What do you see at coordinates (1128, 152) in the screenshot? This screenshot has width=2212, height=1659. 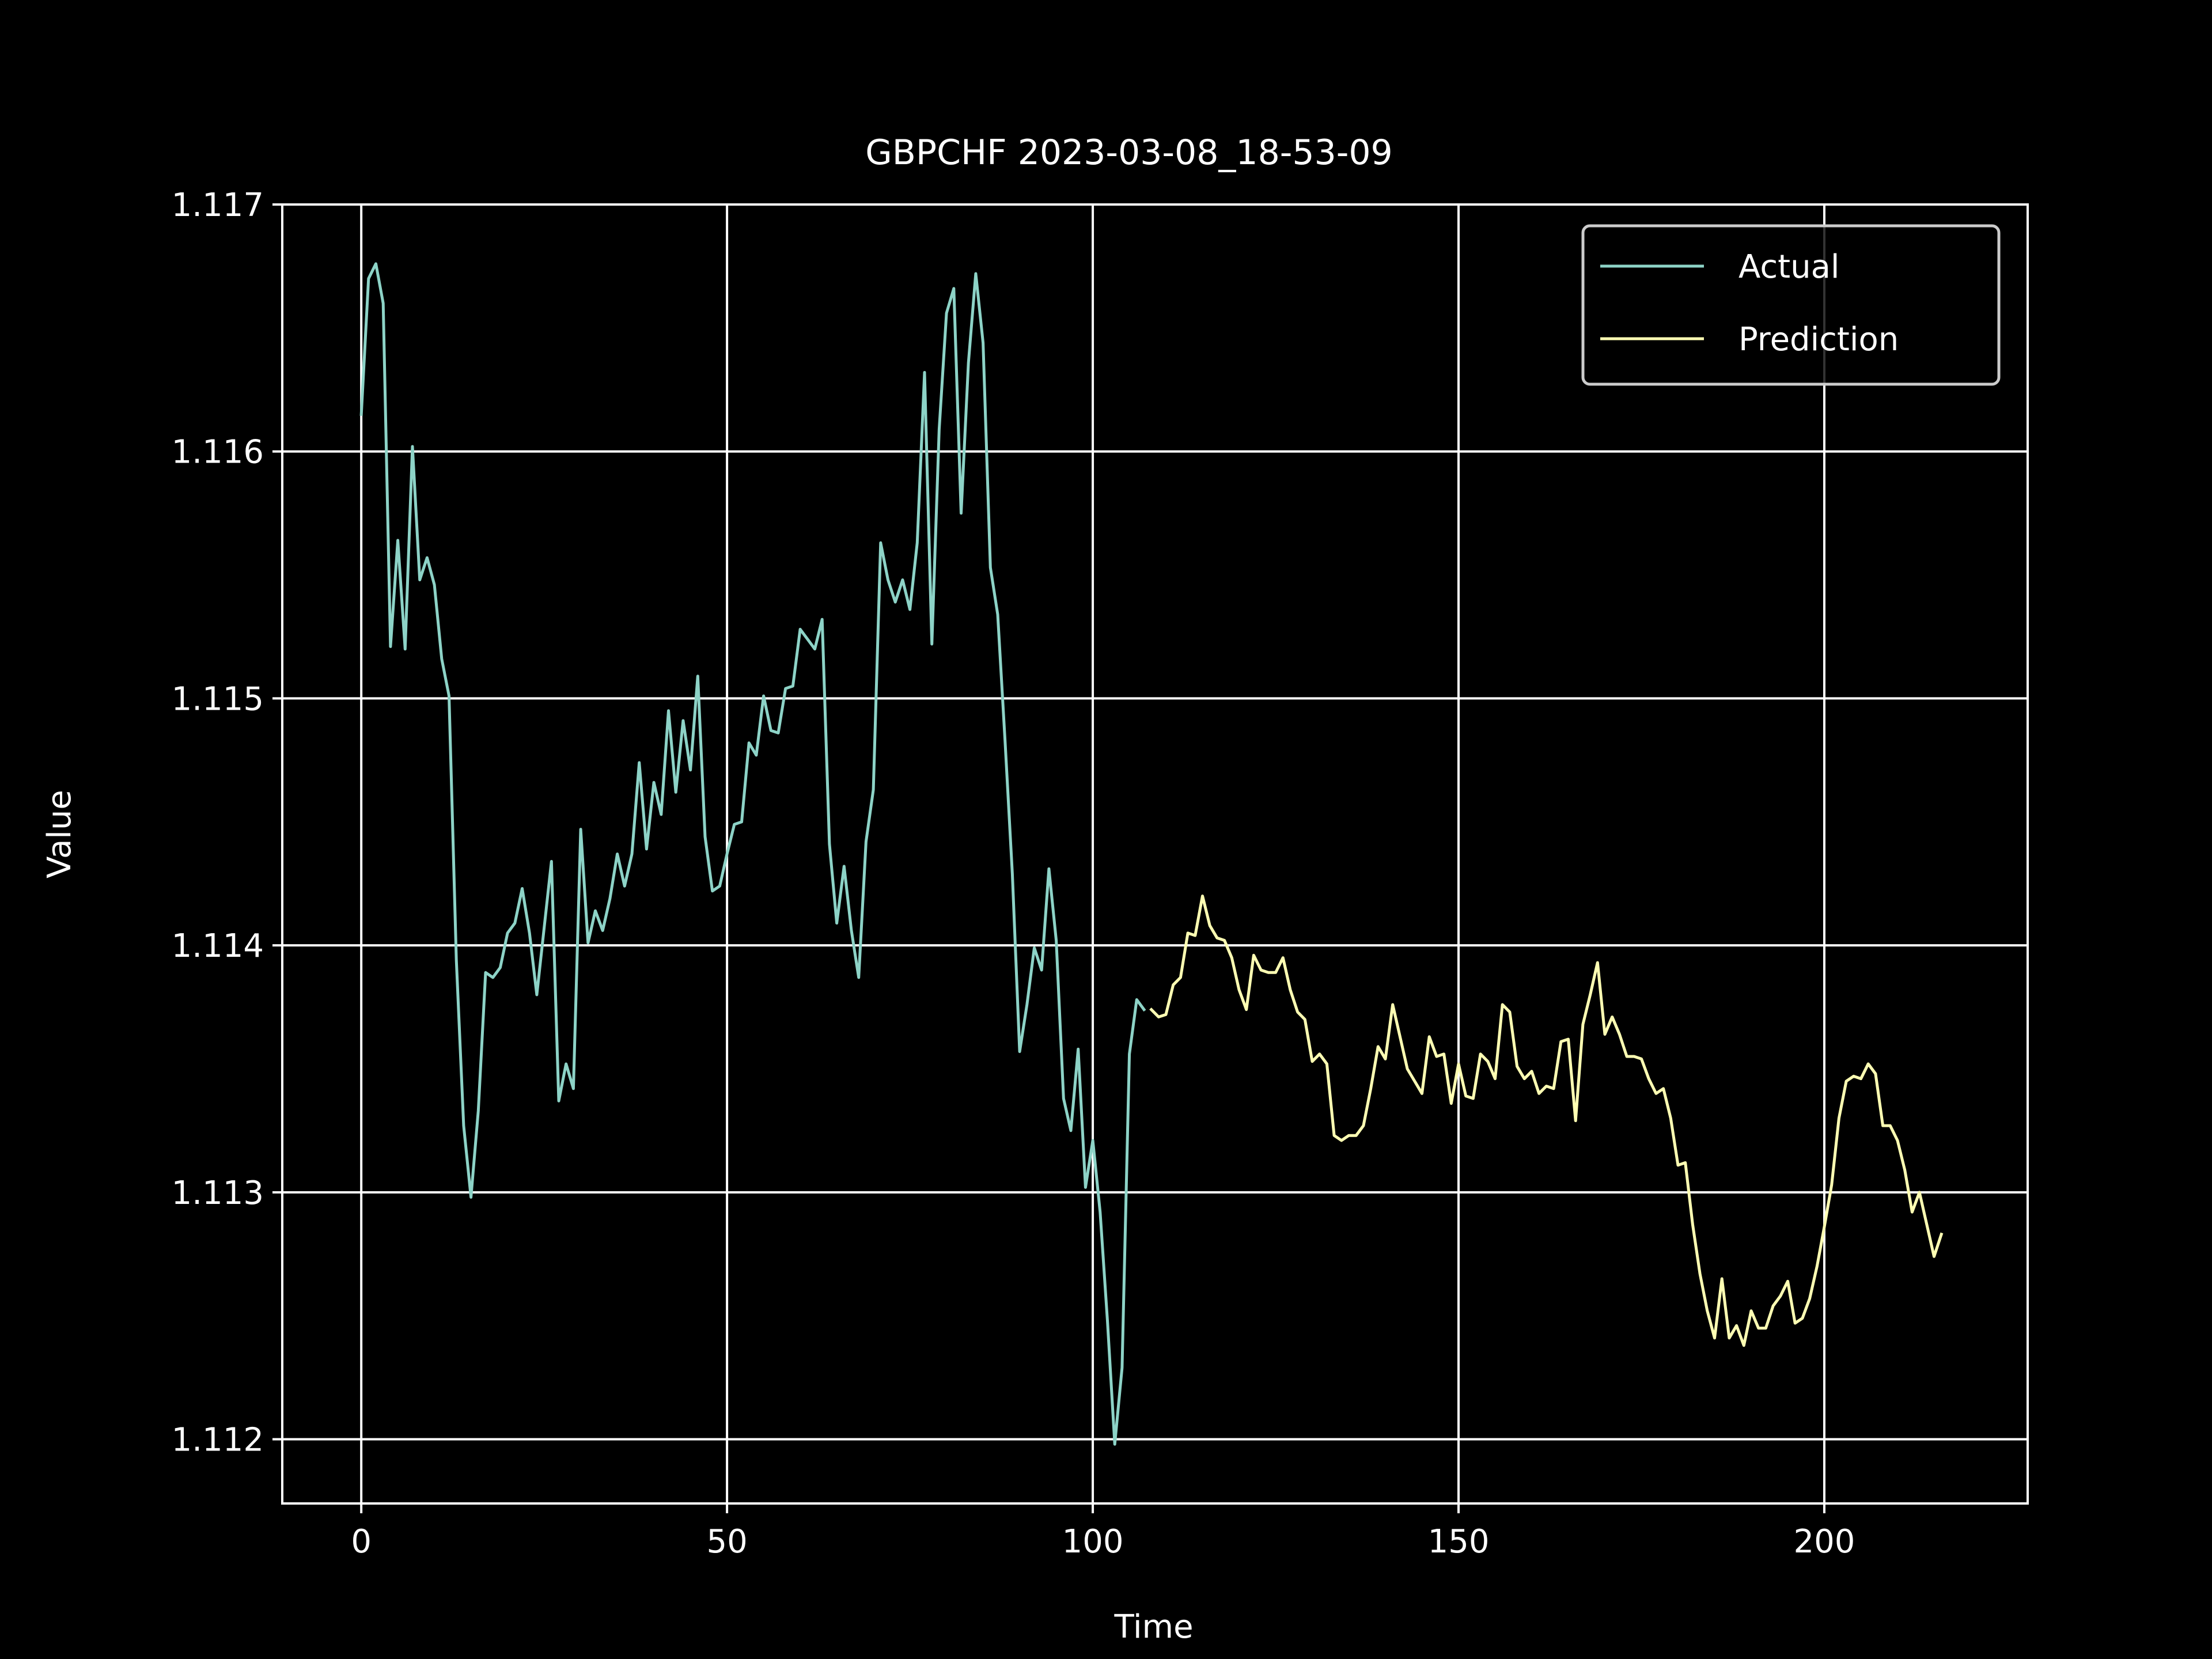 I see `chart-title: GBPCHF 2023-03-08_18-53-09` at bounding box center [1128, 152].